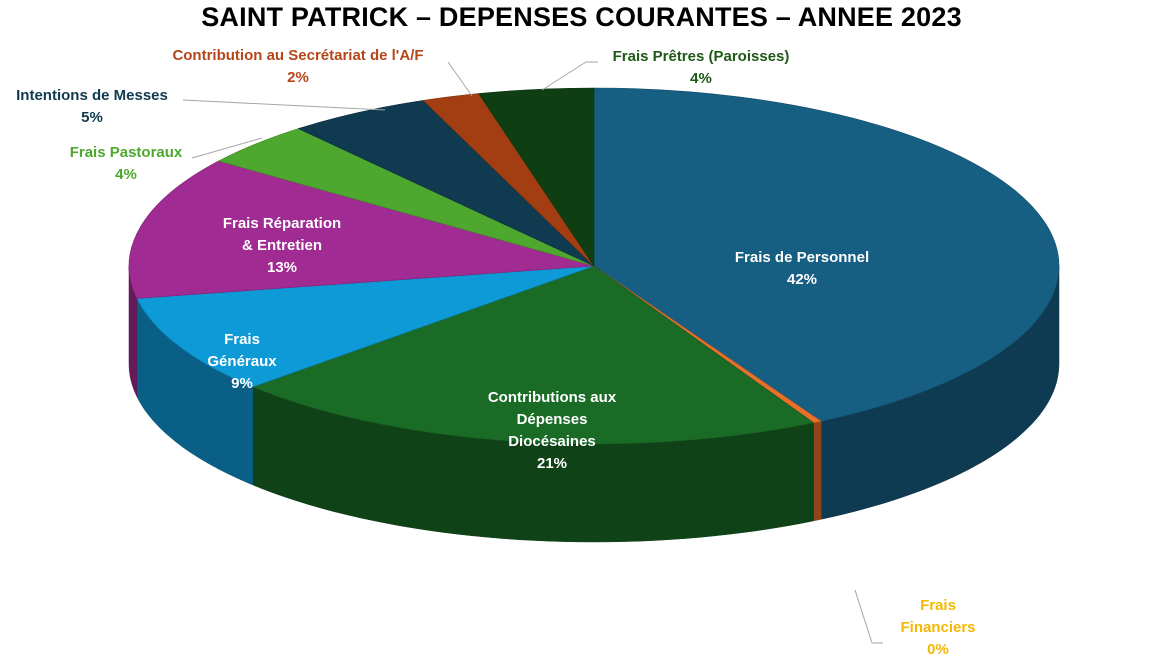  What do you see at coordinates (552, 441) in the screenshot?
I see `slice-category-label-2: Diocésaines` at bounding box center [552, 441].